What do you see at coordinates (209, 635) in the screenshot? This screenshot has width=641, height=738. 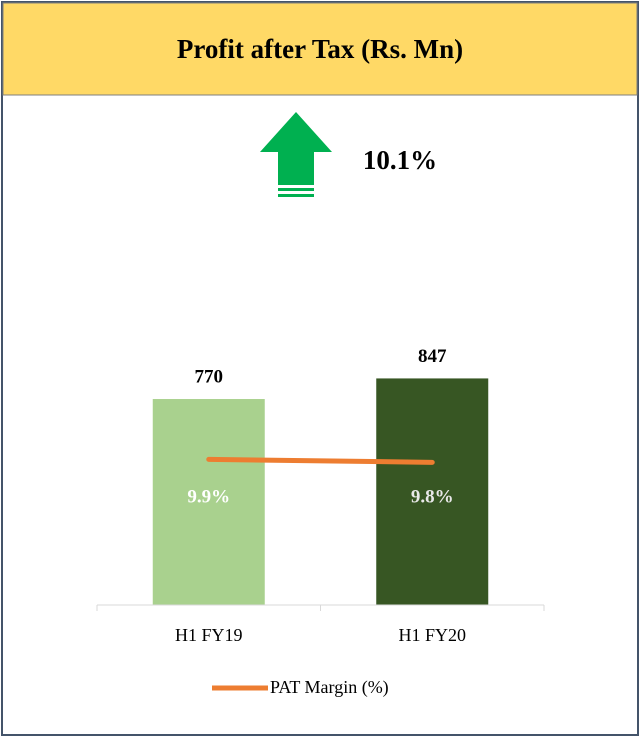 I see `x-tick-label: H1 FY19` at bounding box center [209, 635].